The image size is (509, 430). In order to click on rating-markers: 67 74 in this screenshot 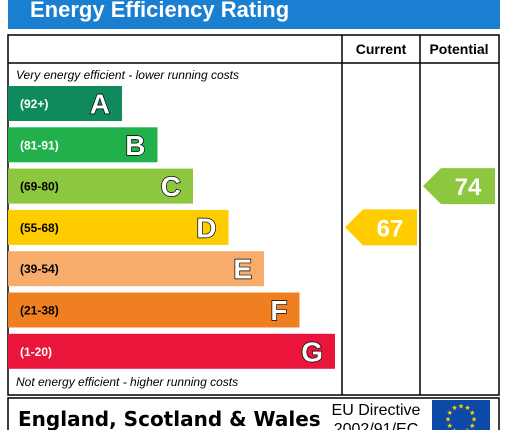, I will do `click(420, 207)`.